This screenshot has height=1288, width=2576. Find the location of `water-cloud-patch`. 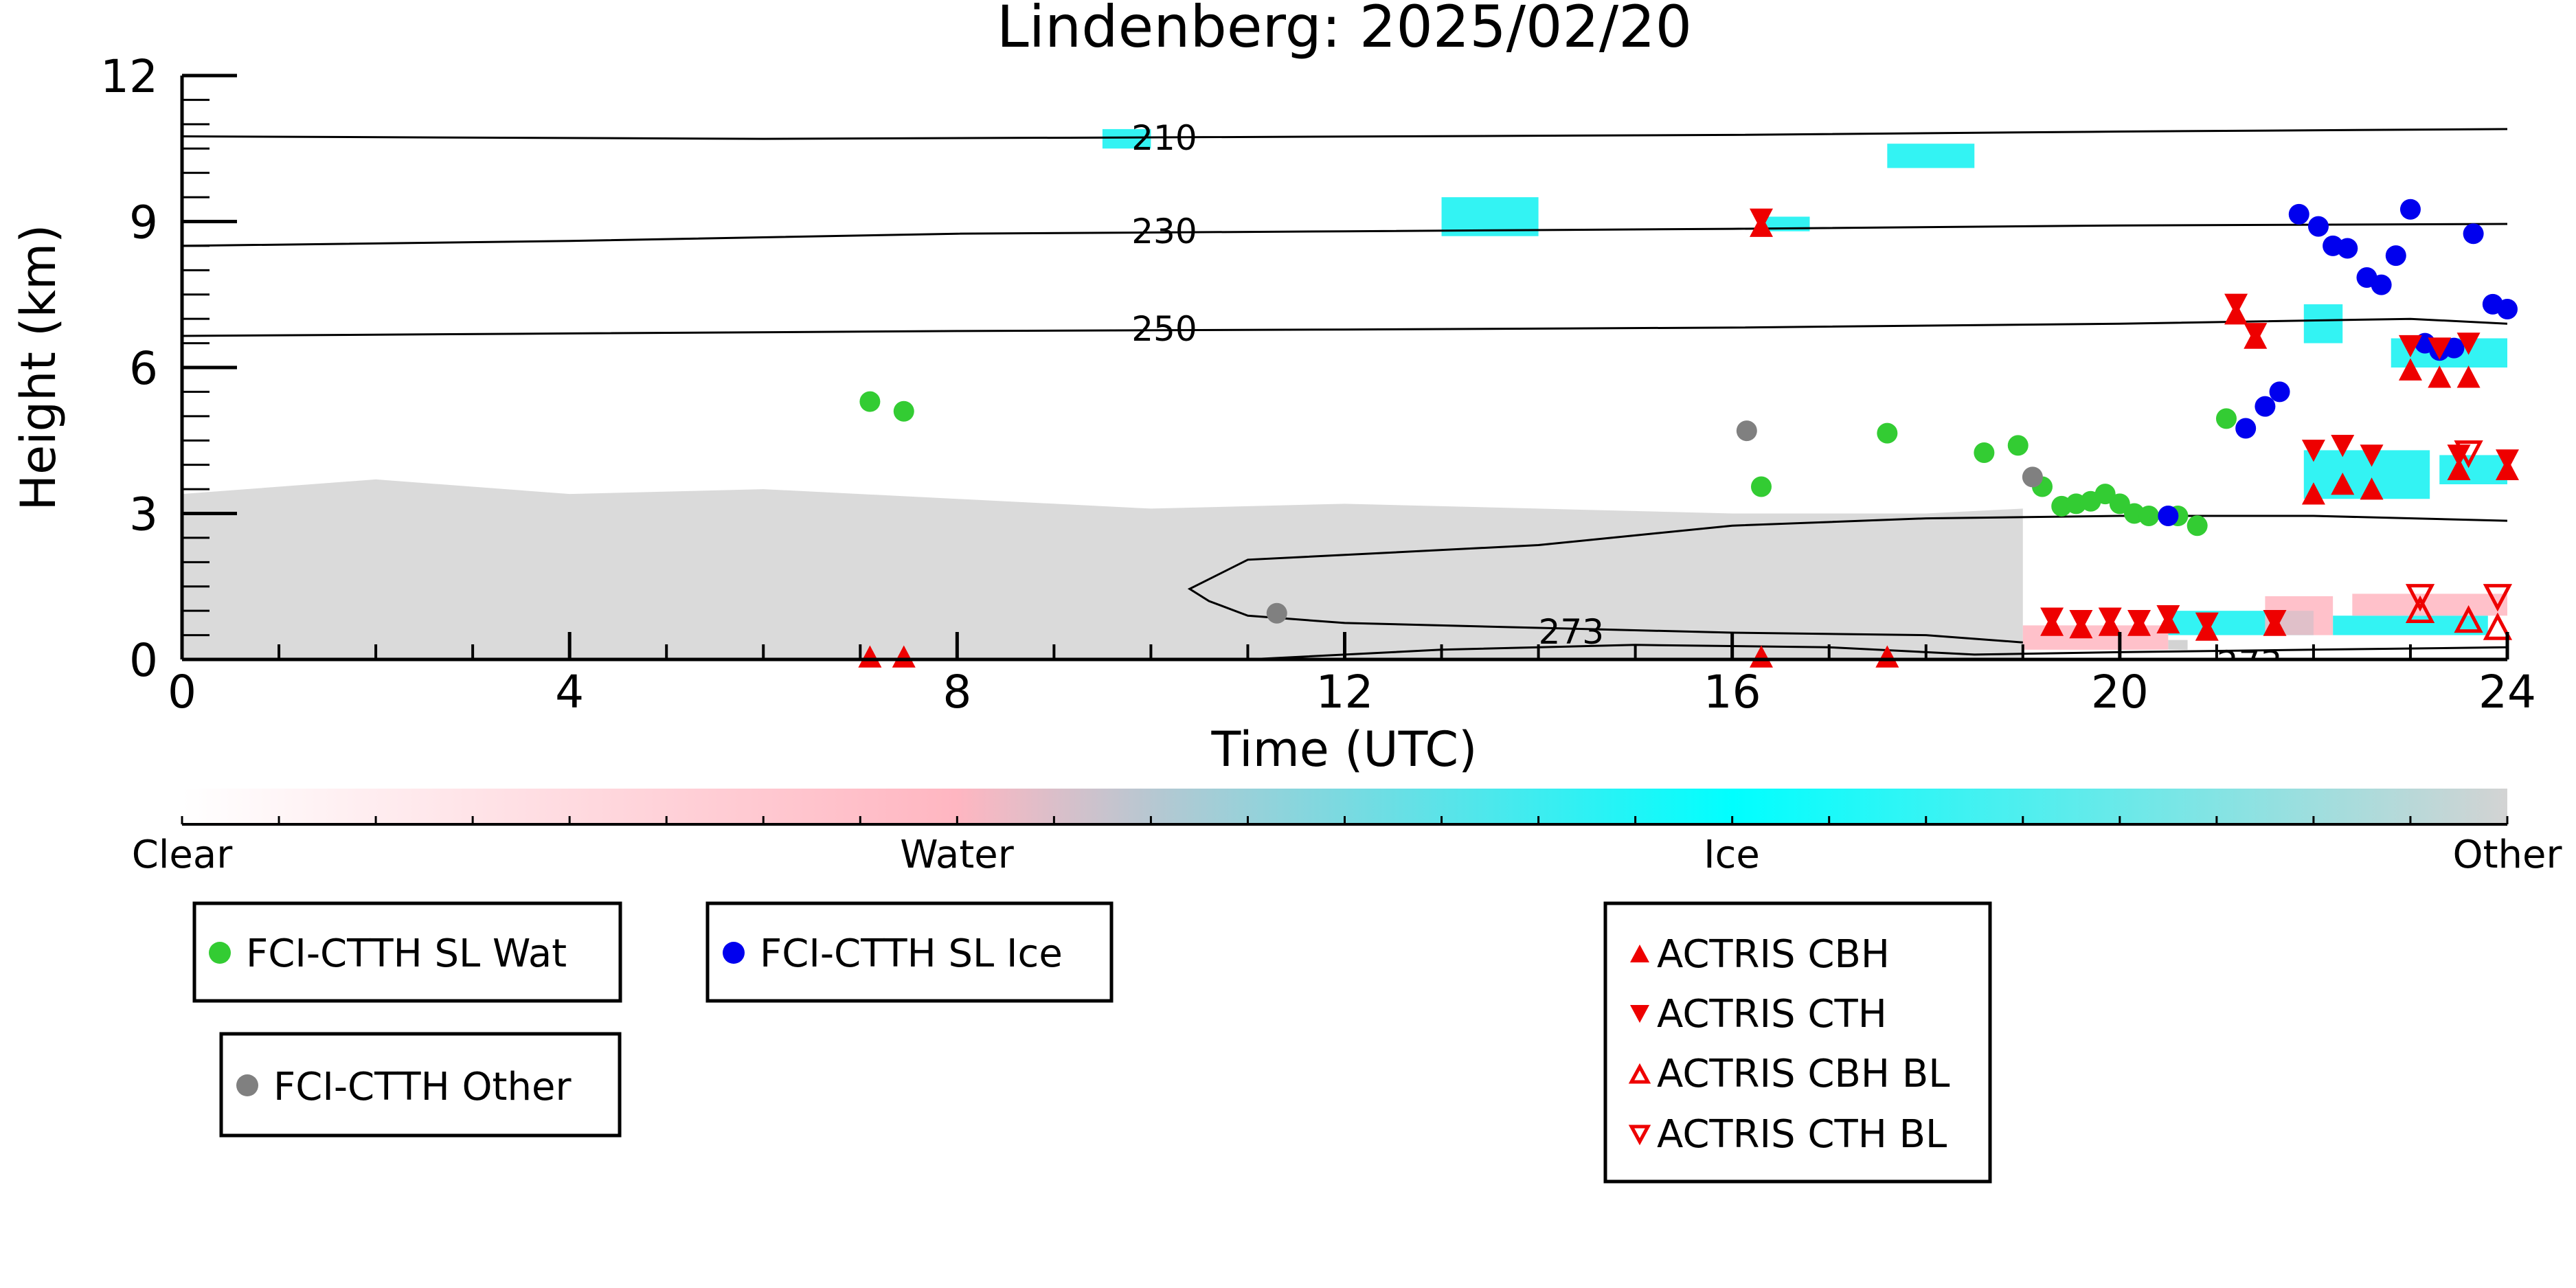

water-cloud-patch is located at coordinates (2429, 605).